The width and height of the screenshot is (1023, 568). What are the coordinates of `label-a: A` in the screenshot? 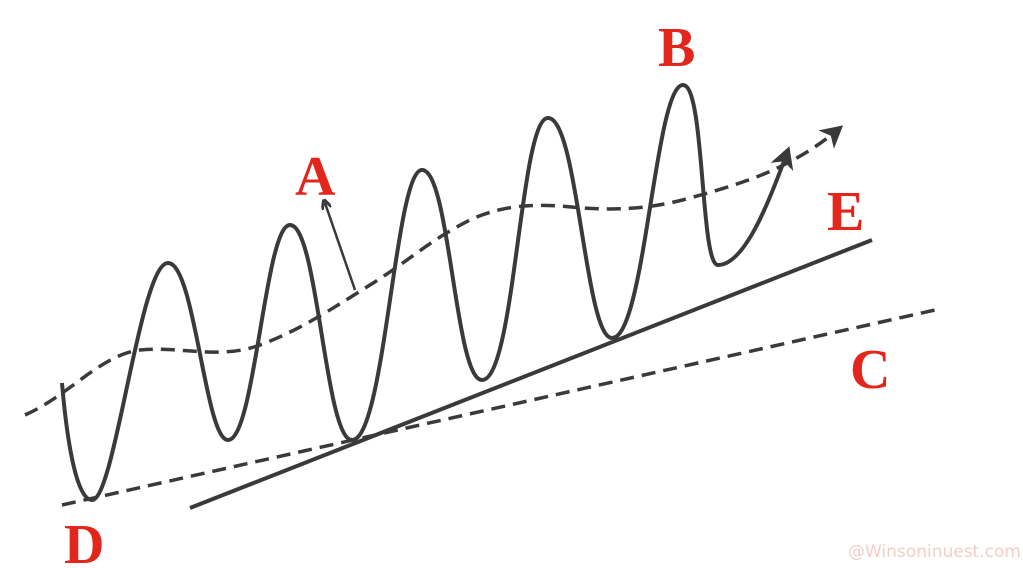 It's located at (315, 177).